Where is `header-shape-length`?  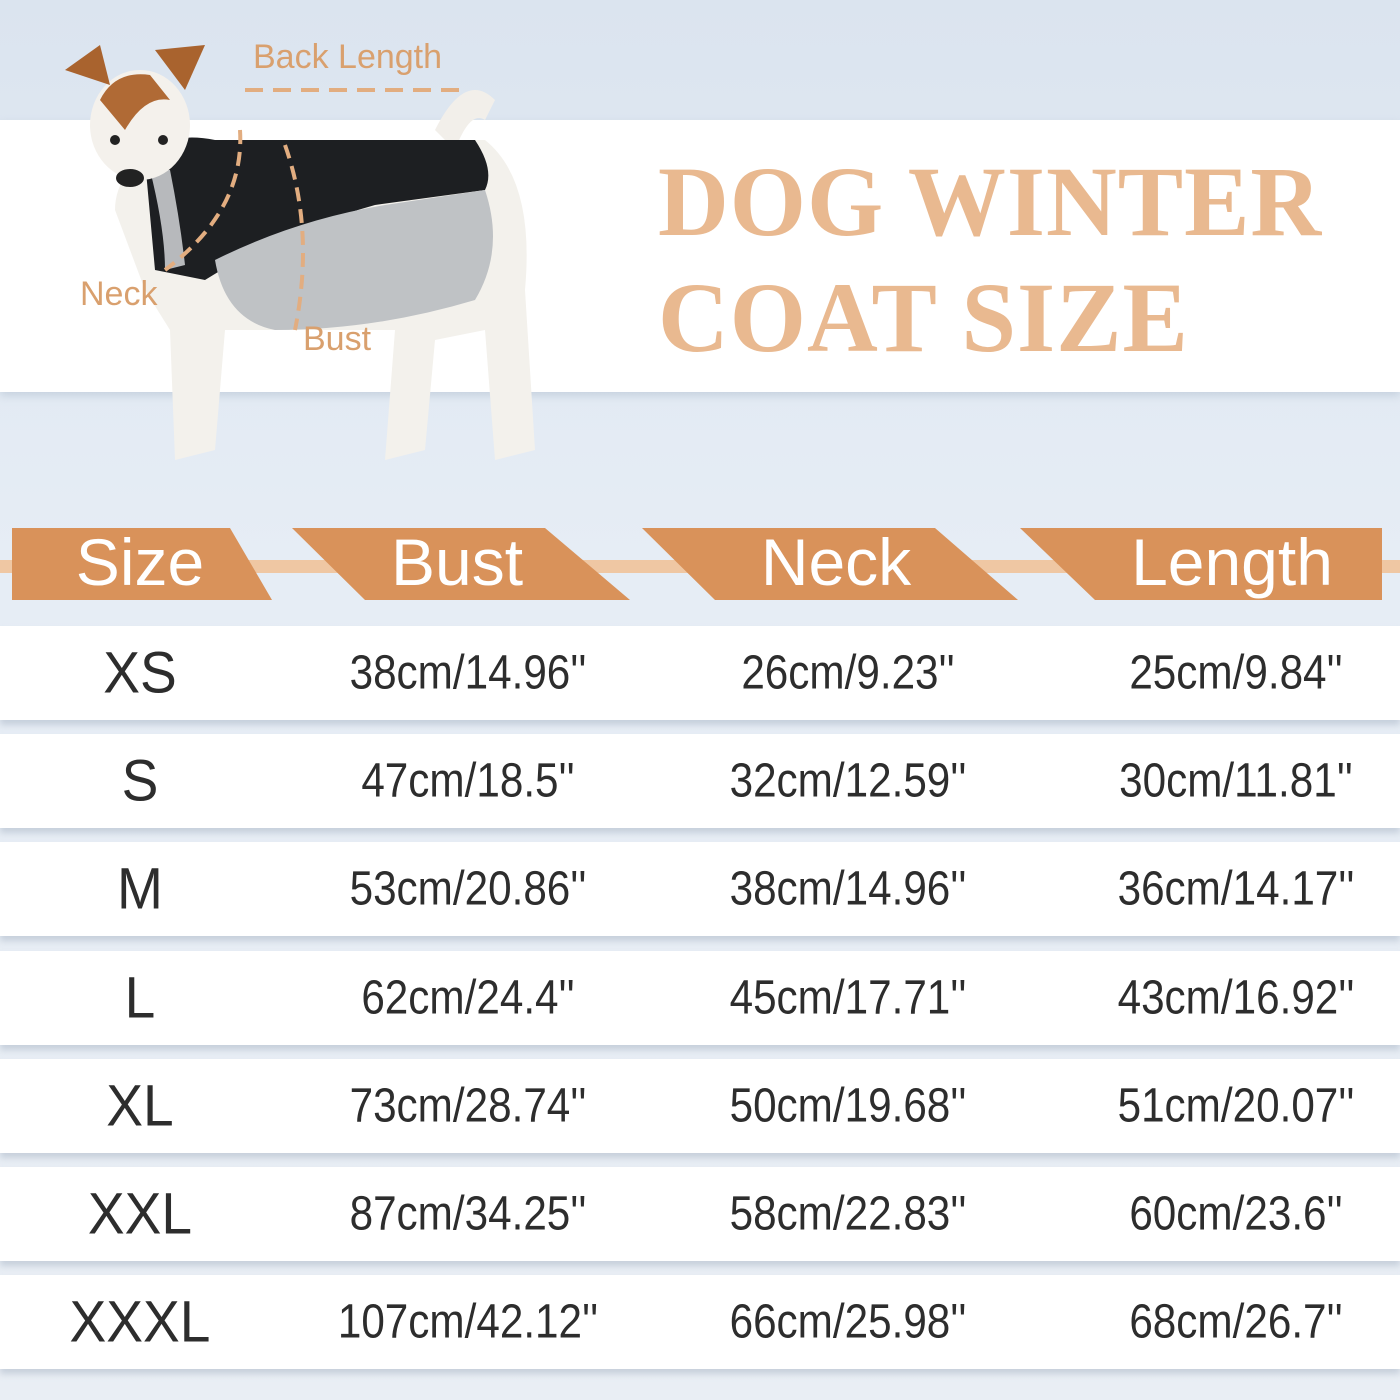
header-shape-length is located at coordinates (1201, 564).